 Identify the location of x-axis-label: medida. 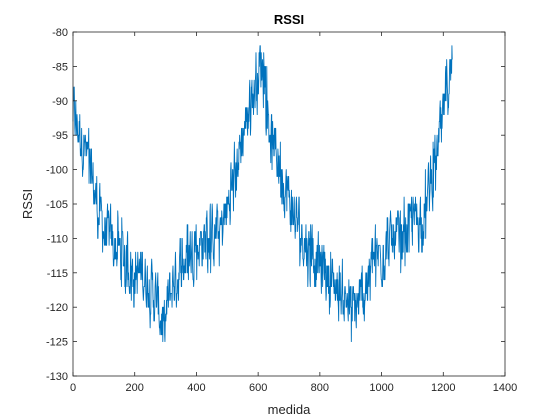
(289, 409).